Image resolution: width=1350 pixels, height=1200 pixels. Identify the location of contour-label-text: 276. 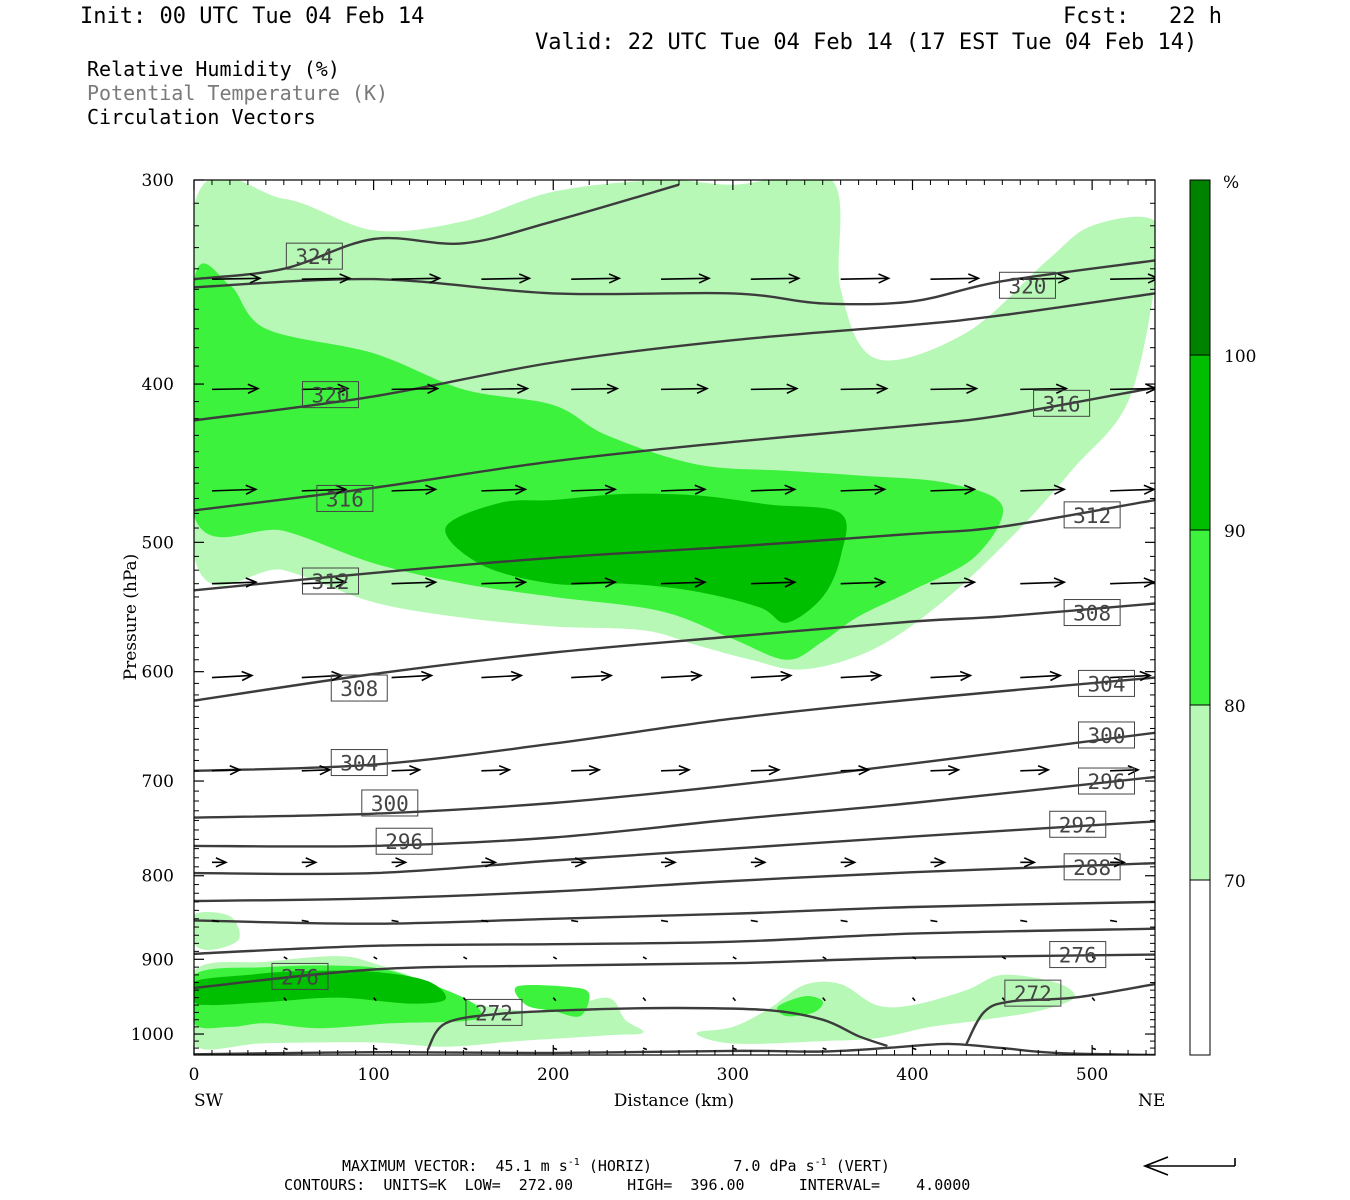
(1078, 956).